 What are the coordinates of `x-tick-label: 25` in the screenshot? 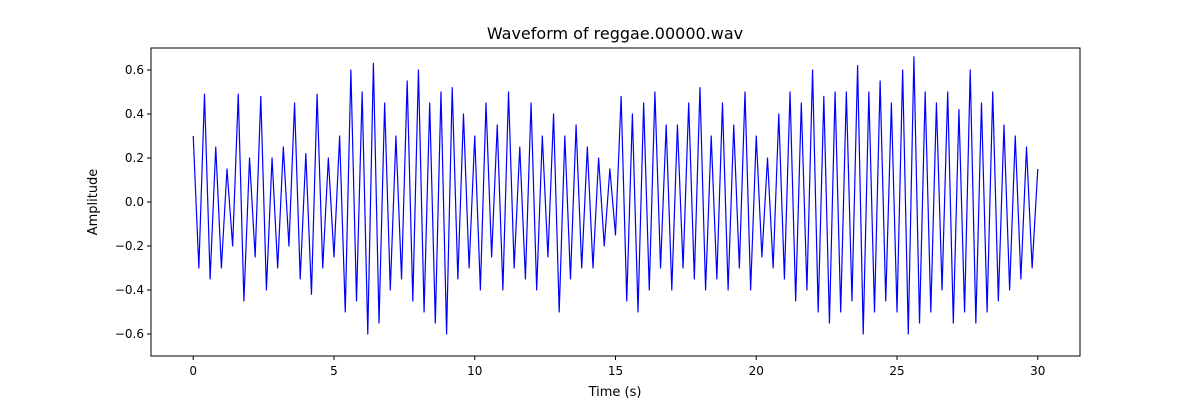 It's located at (896, 371).